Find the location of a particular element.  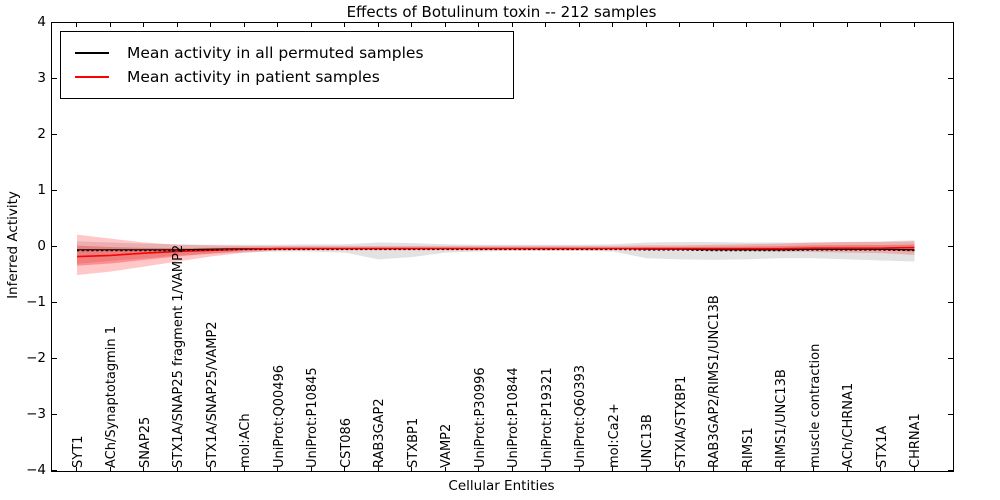

x-tick-label: UniProt:P19321 is located at coordinates (547, 417).